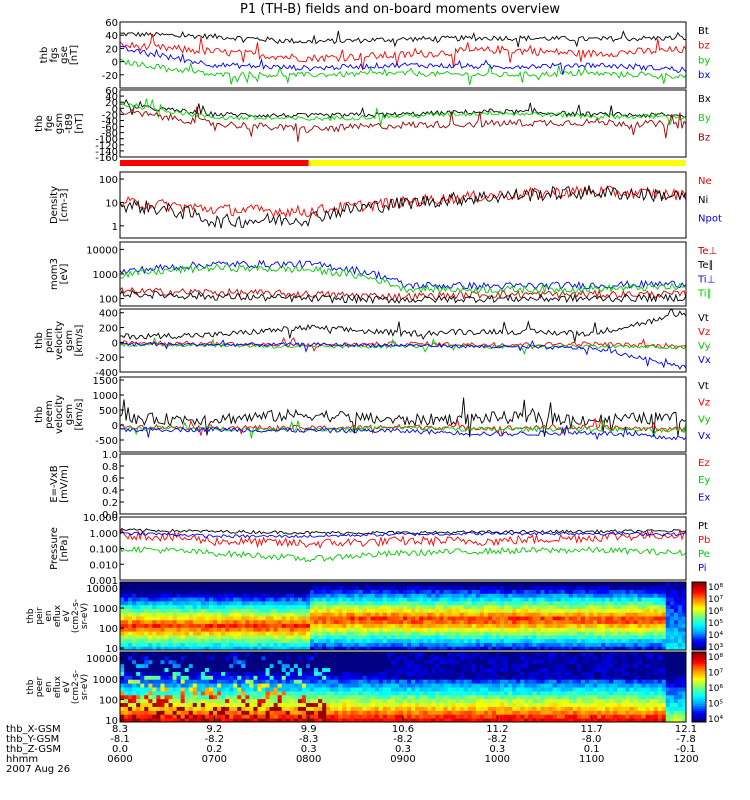 This screenshot has width=750, height=800. What do you see at coordinates (403, 57) in the screenshot?
I see `panel-fgs` at bounding box center [403, 57].